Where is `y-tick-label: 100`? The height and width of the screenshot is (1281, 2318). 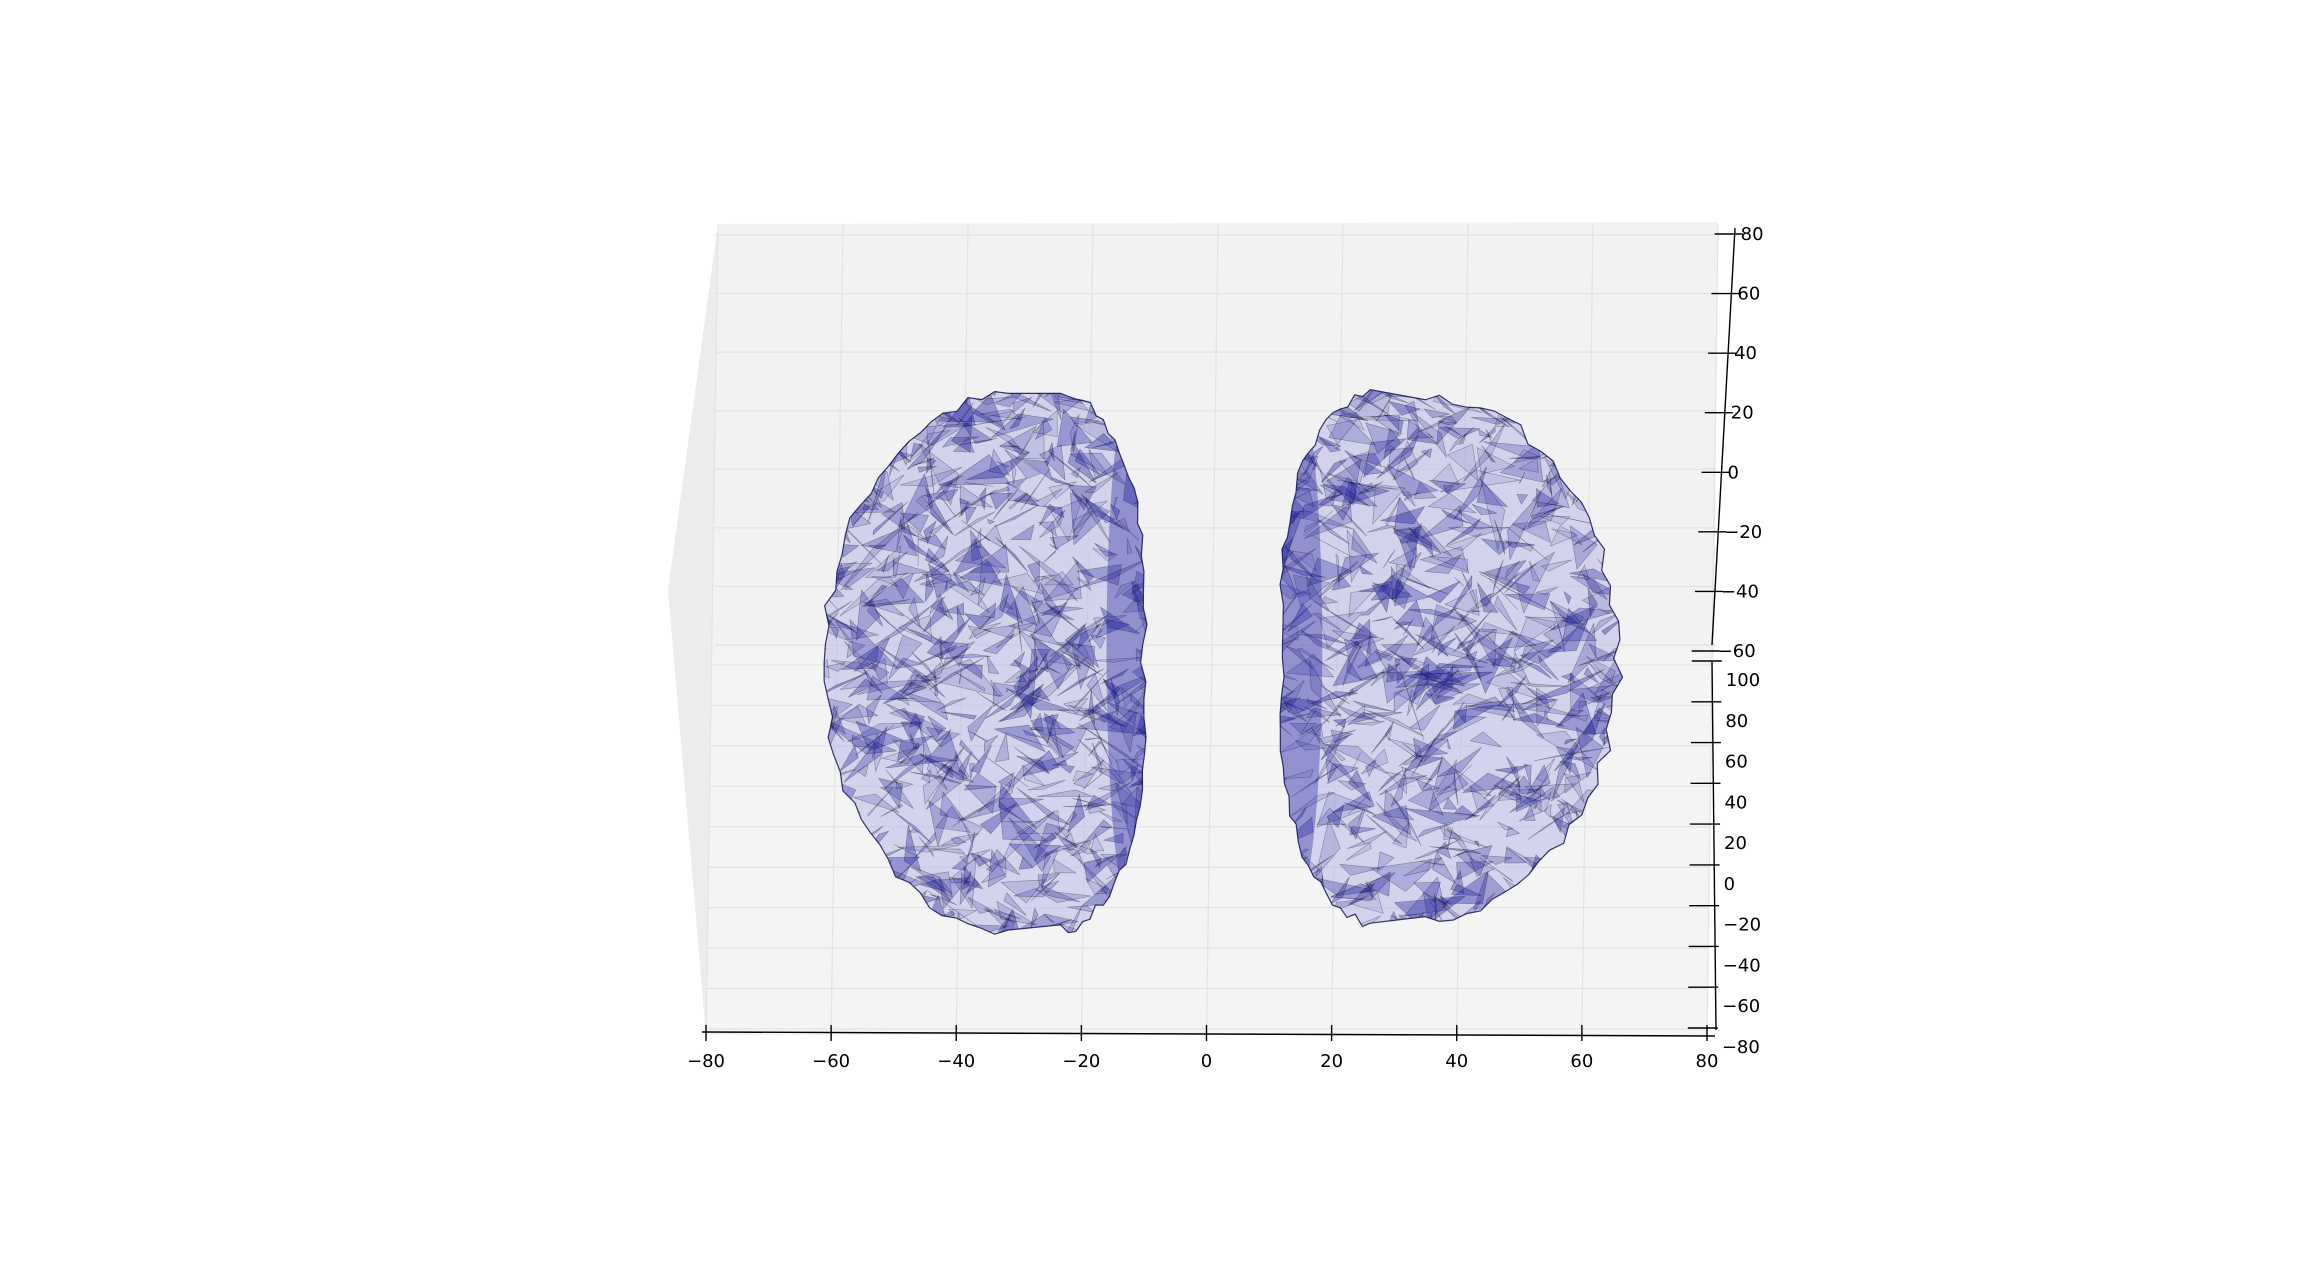 y-tick-label: 100 is located at coordinates (1743, 680).